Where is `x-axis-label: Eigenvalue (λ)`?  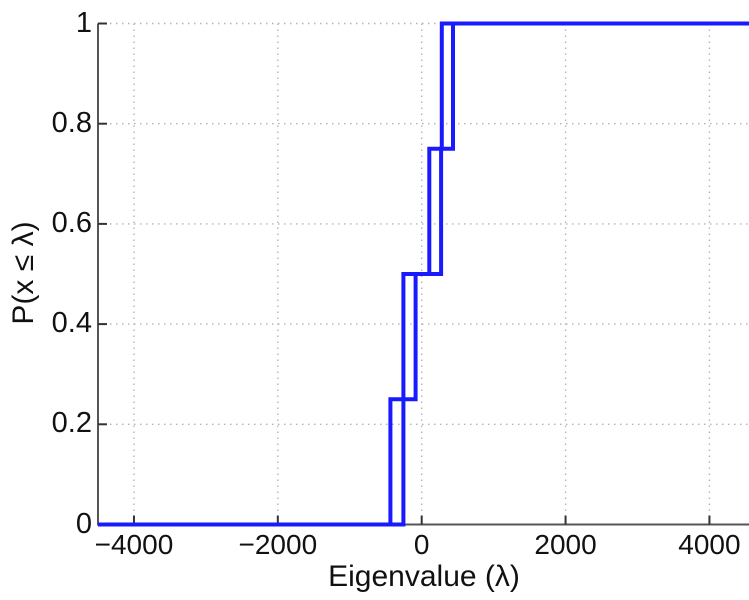
x-axis-label: Eigenvalue (λ) is located at coordinates (424, 576).